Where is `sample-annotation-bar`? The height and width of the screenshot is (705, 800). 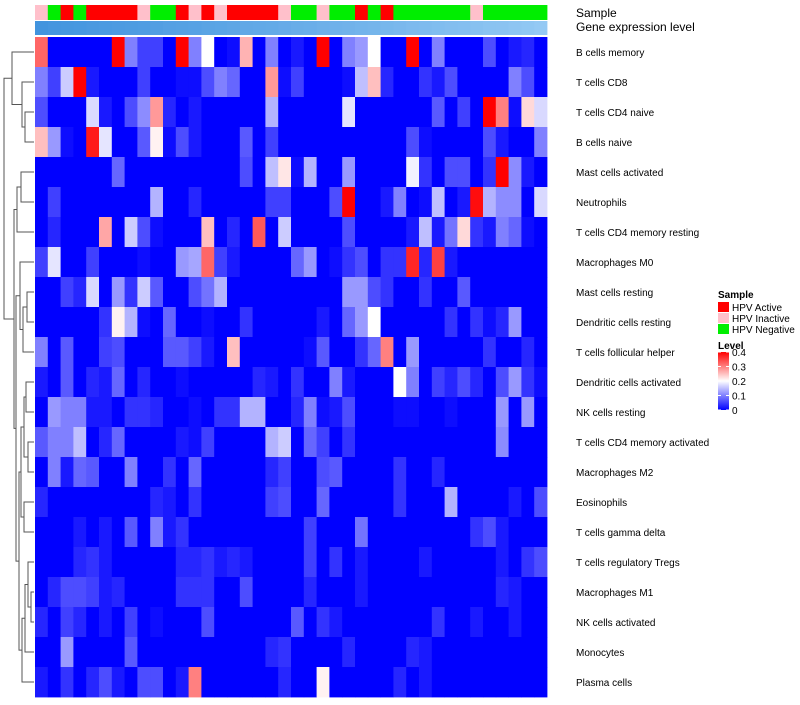 sample-annotation-bar is located at coordinates (291, 12).